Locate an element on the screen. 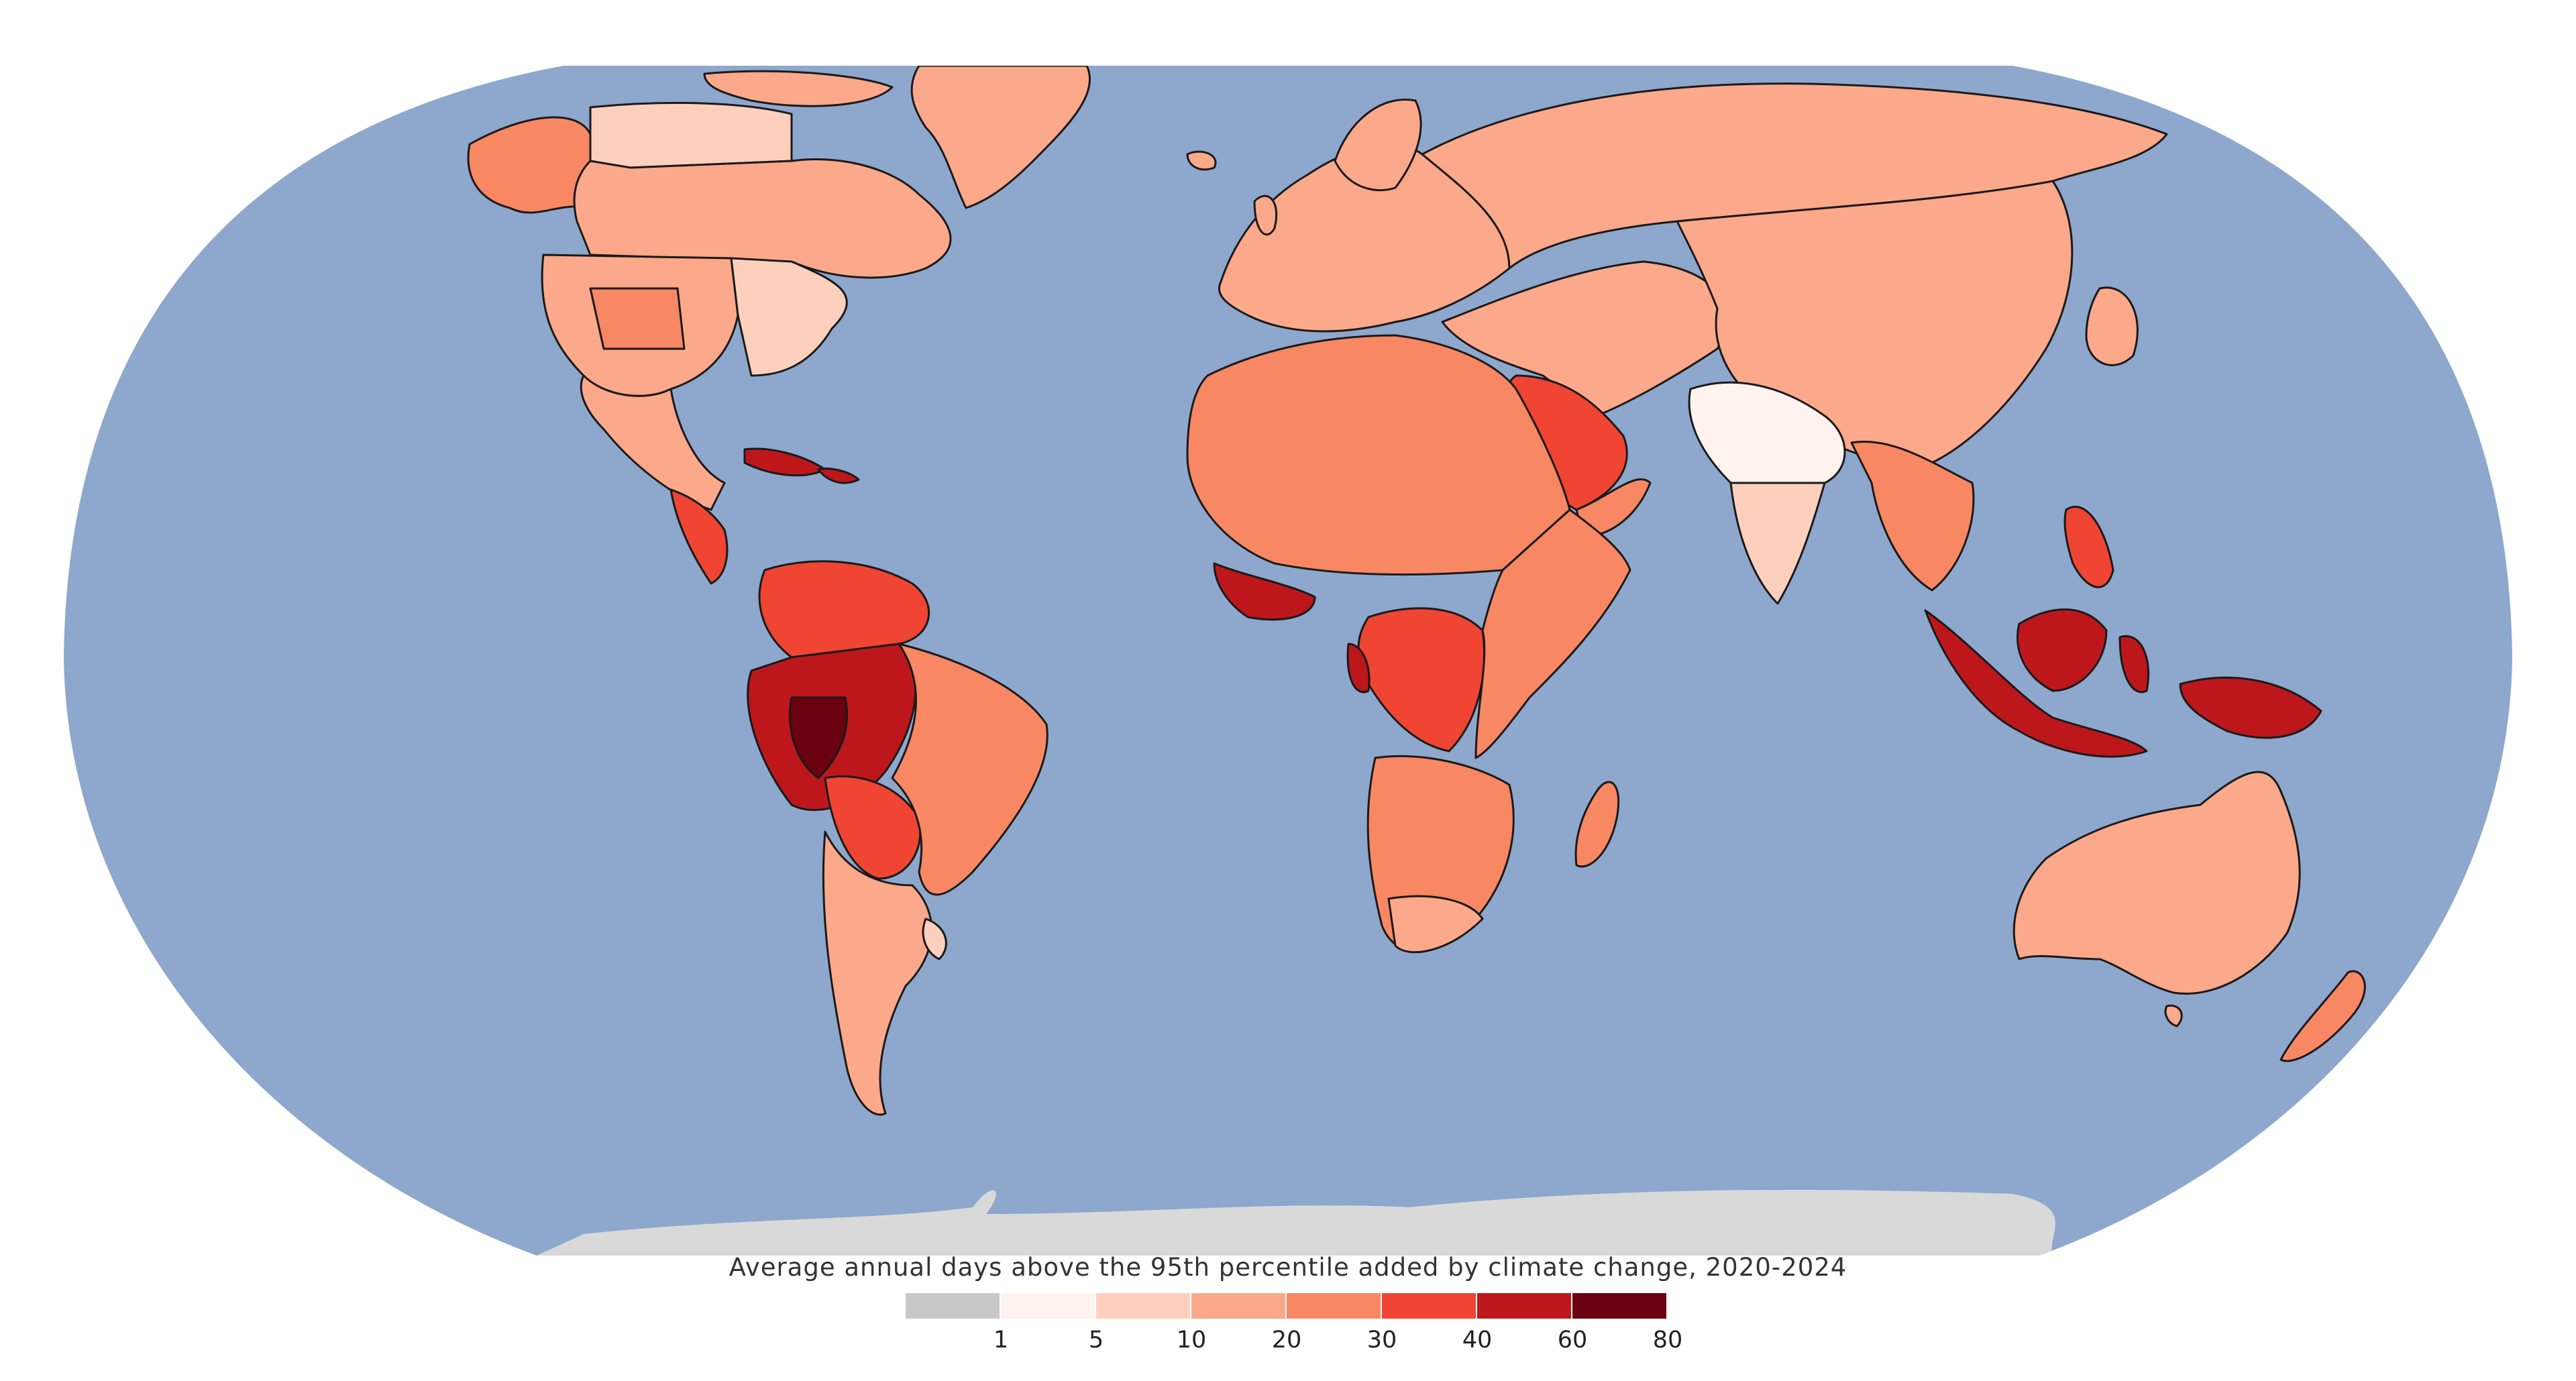 The width and height of the screenshot is (2576, 1381). region-russia is located at coordinates (1794, 176).